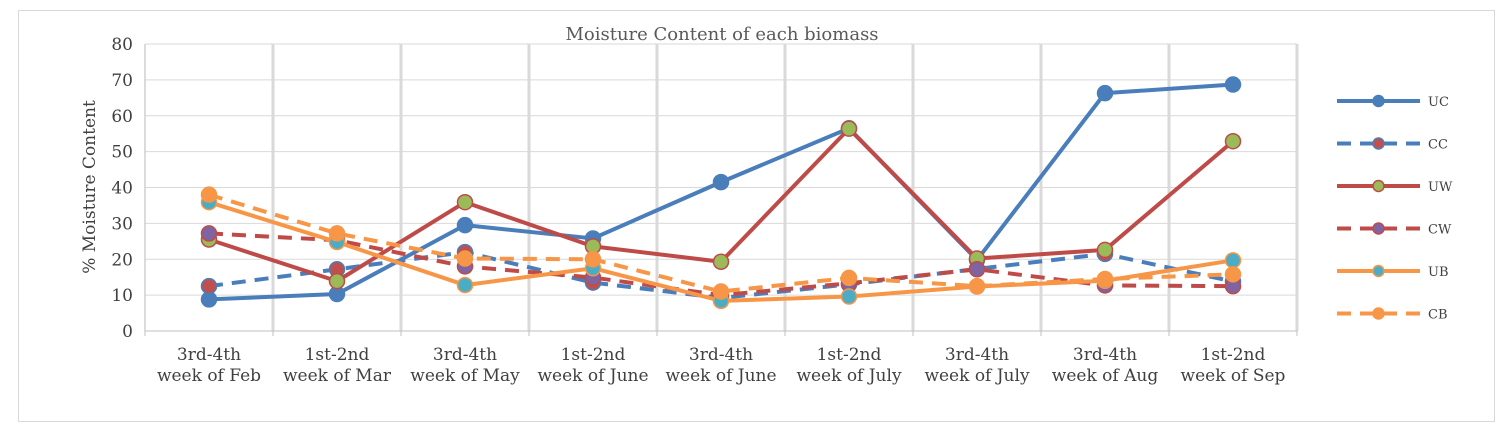 The height and width of the screenshot is (427, 1504). I want to click on legend-item-cw: CW, so click(1394, 230).